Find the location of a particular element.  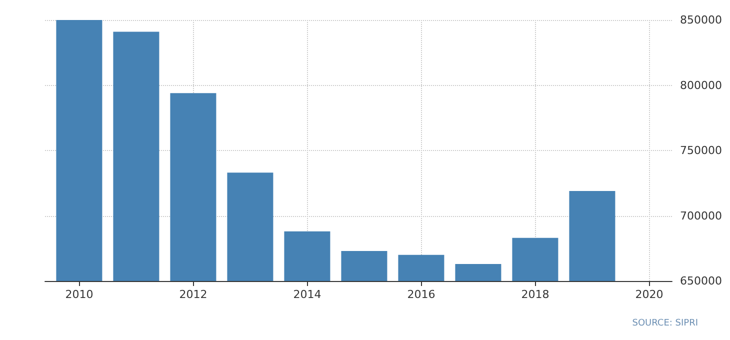

x-tick-label: 2020 is located at coordinates (649, 294).